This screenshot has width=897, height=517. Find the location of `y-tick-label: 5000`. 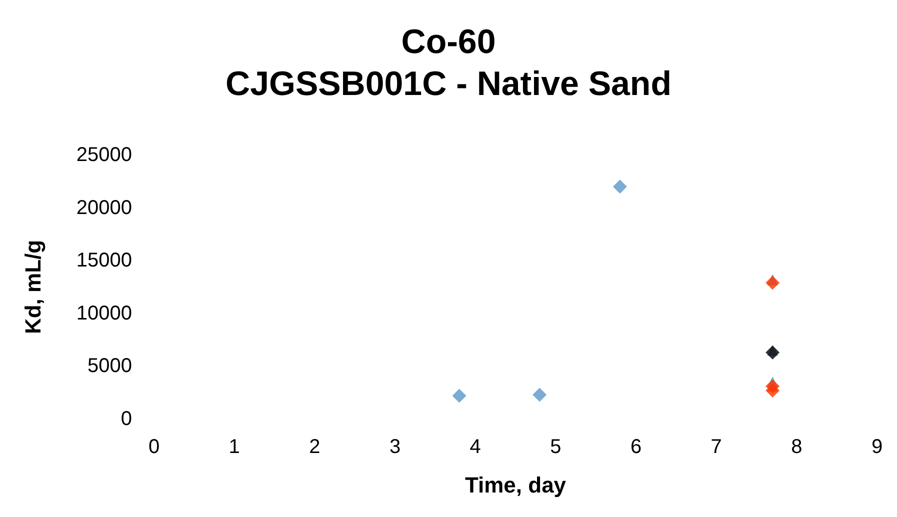

y-tick-label: 5000 is located at coordinates (110, 366).